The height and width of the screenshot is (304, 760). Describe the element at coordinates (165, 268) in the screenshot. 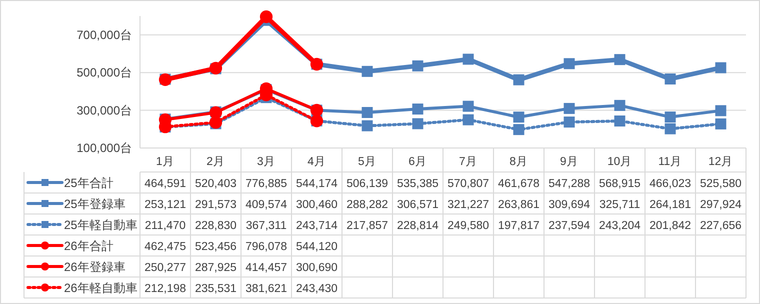

I see `data-label: 250,277` at that location.